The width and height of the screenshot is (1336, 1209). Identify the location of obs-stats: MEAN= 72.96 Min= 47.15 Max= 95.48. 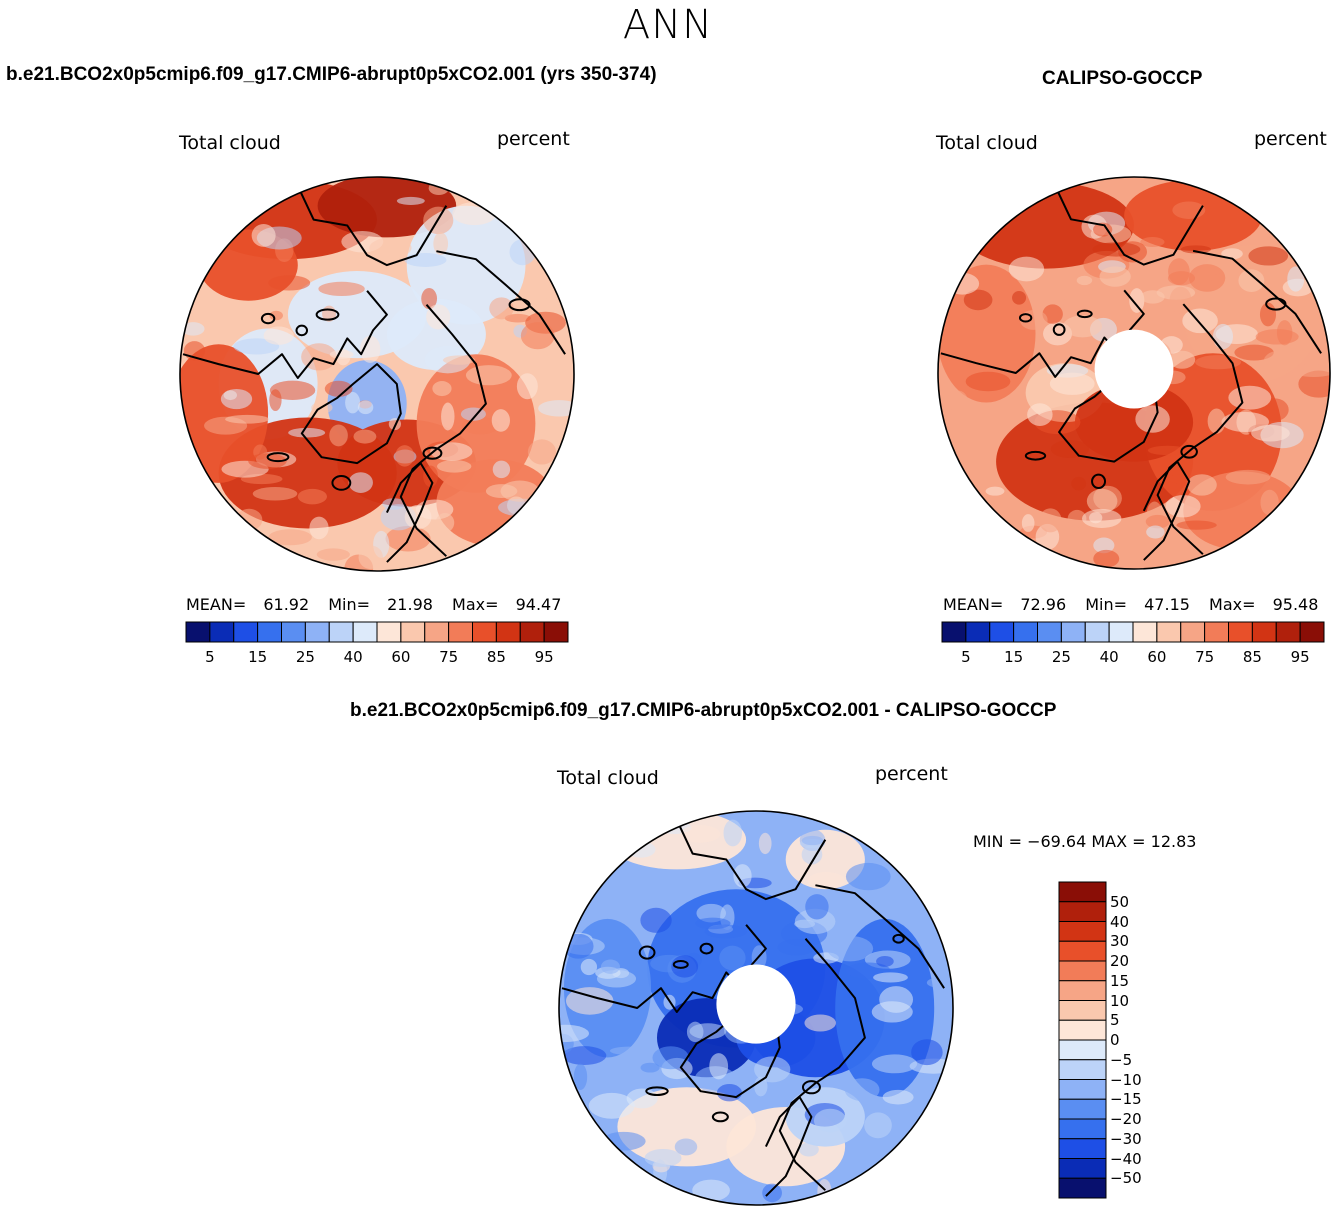
(1130, 604).